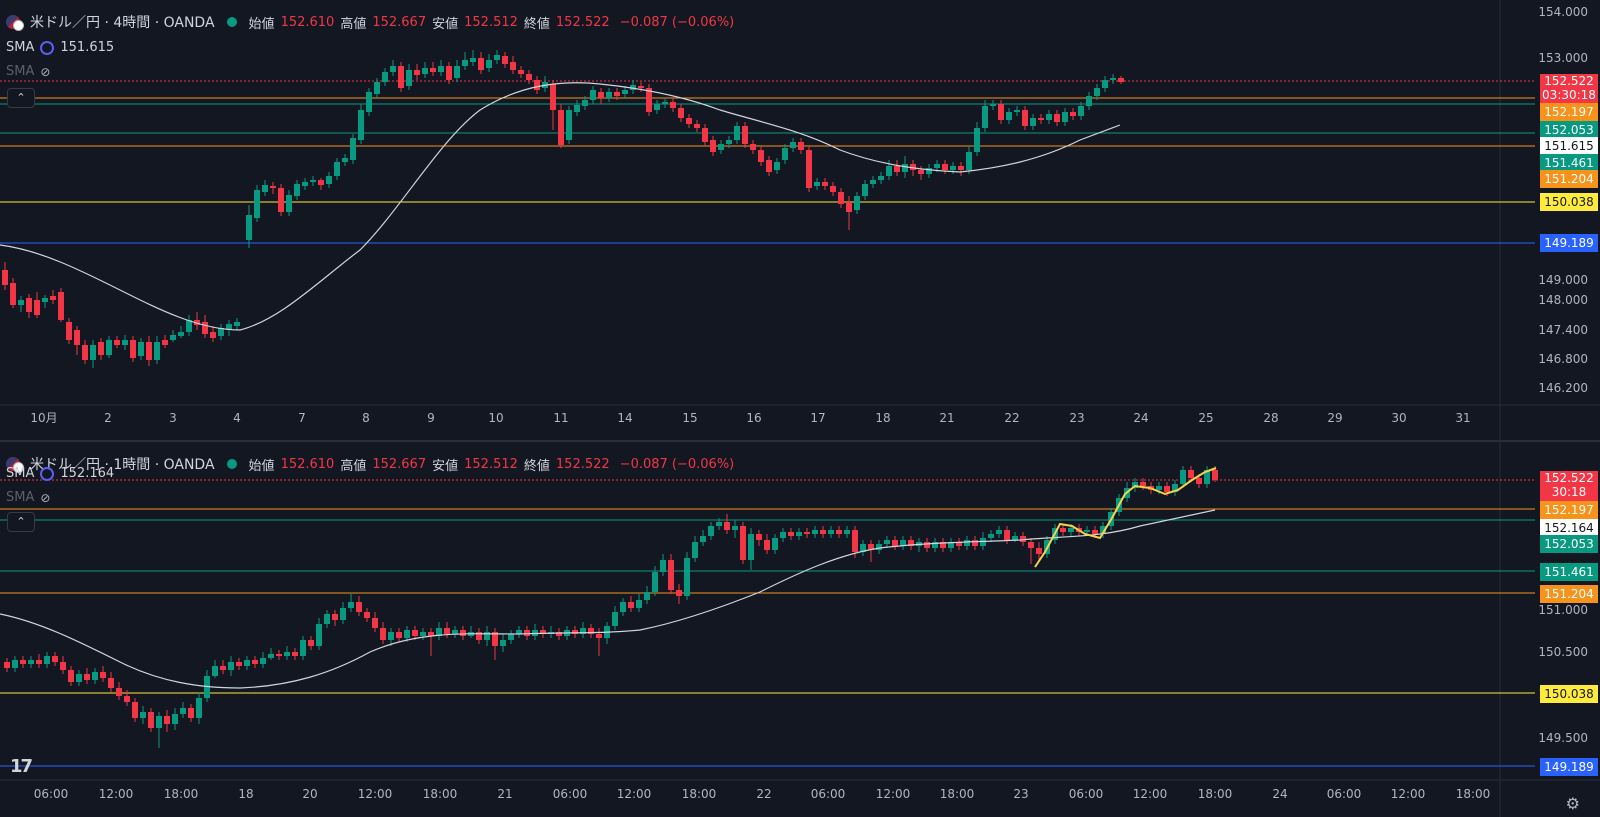  I want to click on sma-indicator-1: SMA 152.164, so click(60, 473).